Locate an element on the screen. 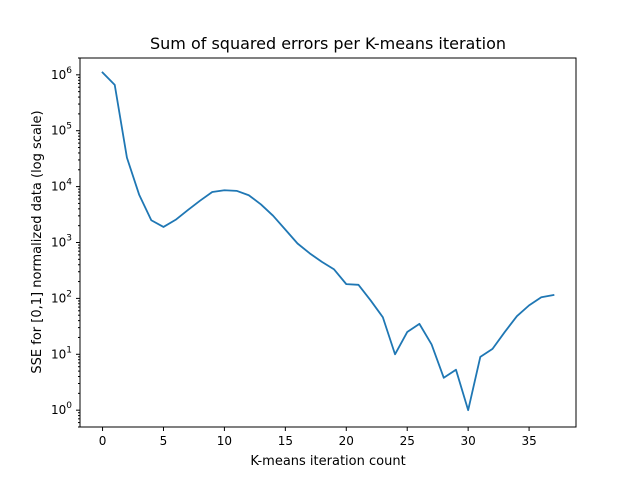 The height and width of the screenshot is (480, 640). x-tick-label: 10 is located at coordinates (224, 441).